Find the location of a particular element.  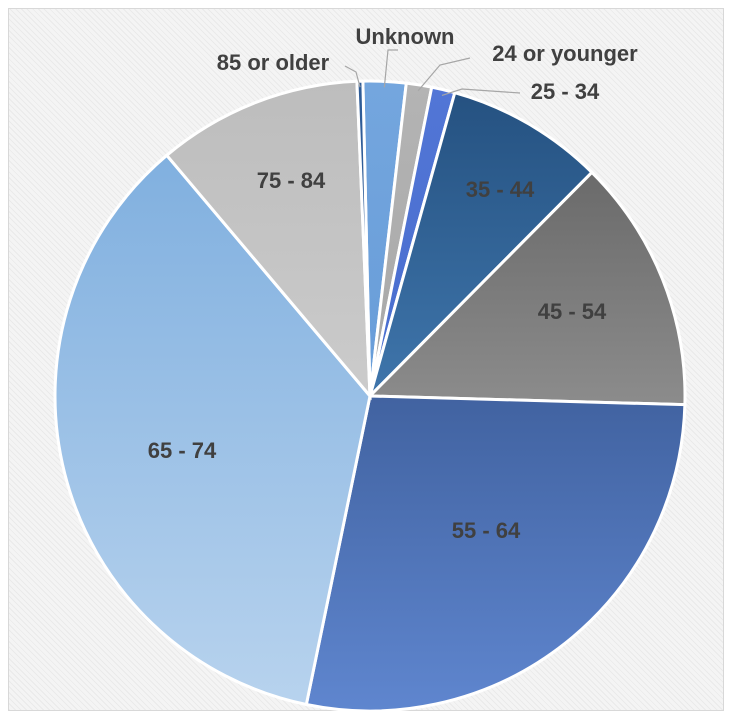

label-24-or-younger: 24 or younger is located at coordinates (565, 53).